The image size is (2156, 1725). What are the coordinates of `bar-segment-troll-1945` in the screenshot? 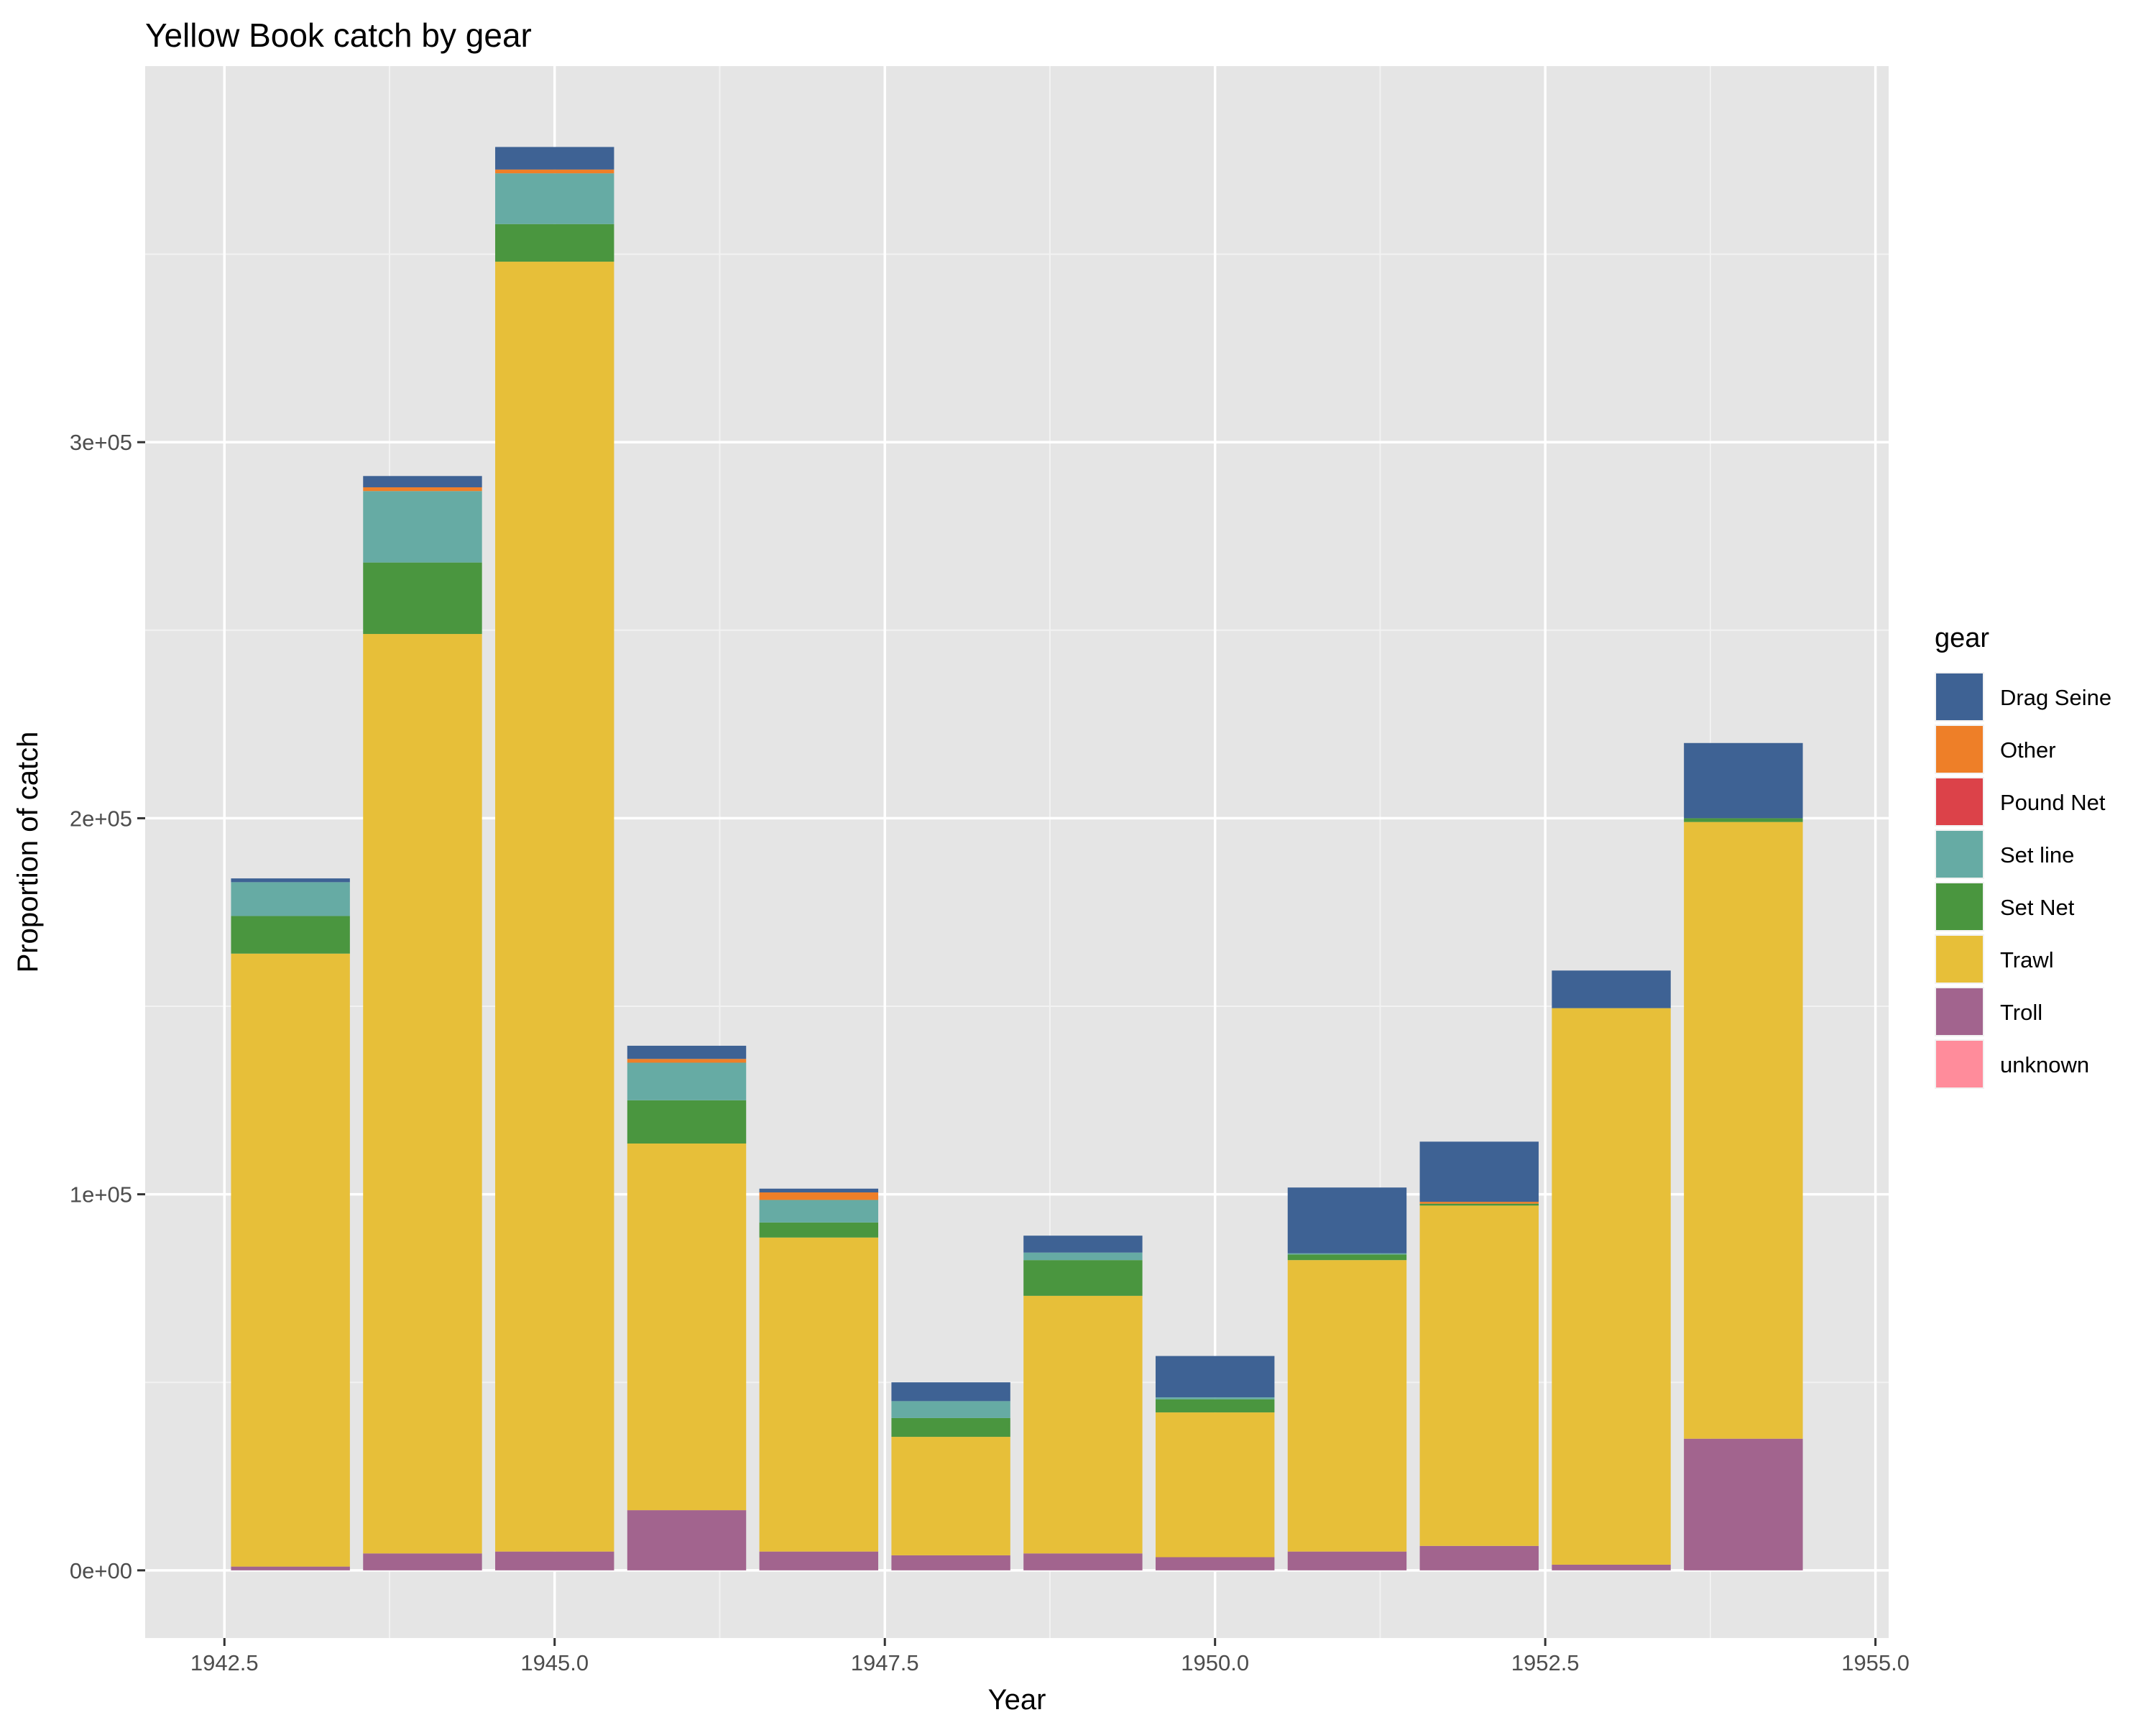 It's located at (555, 1560).